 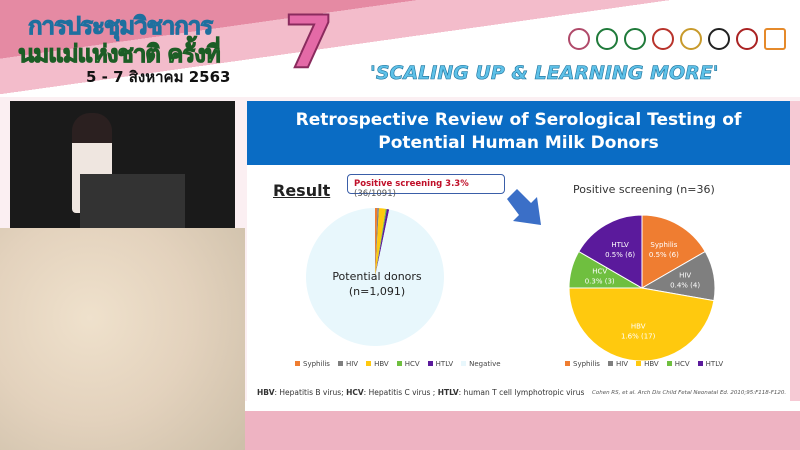 I want to click on pie-data-label: Syphilis, so click(x=663, y=245).